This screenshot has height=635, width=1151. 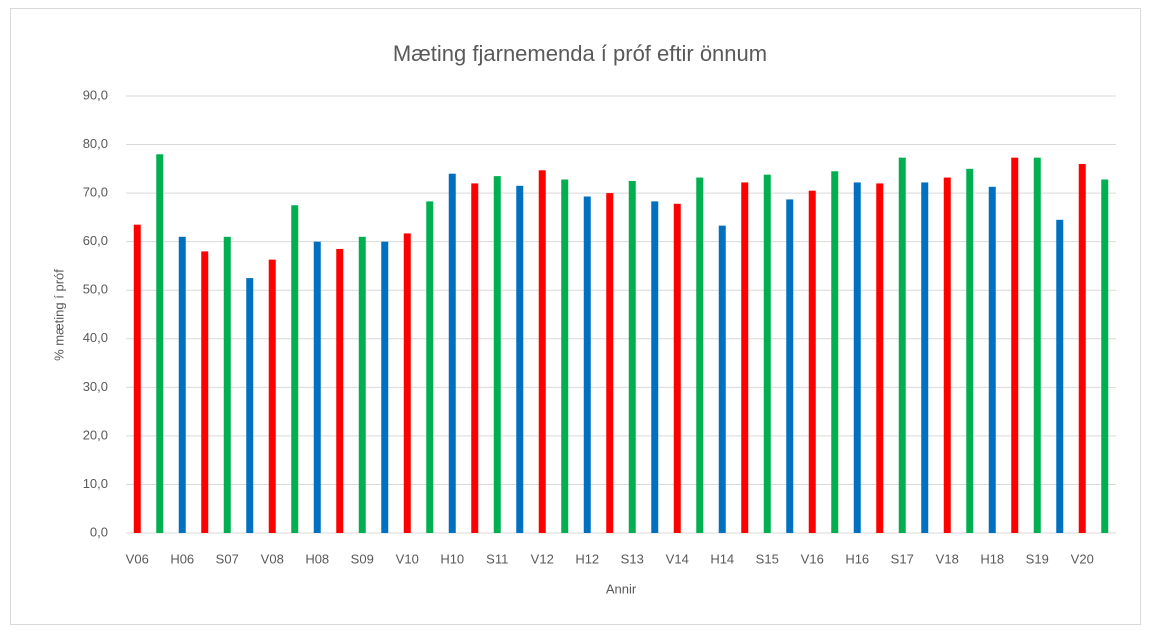 What do you see at coordinates (95, 483) in the screenshot?
I see `y-tick-label: 10,0` at bounding box center [95, 483].